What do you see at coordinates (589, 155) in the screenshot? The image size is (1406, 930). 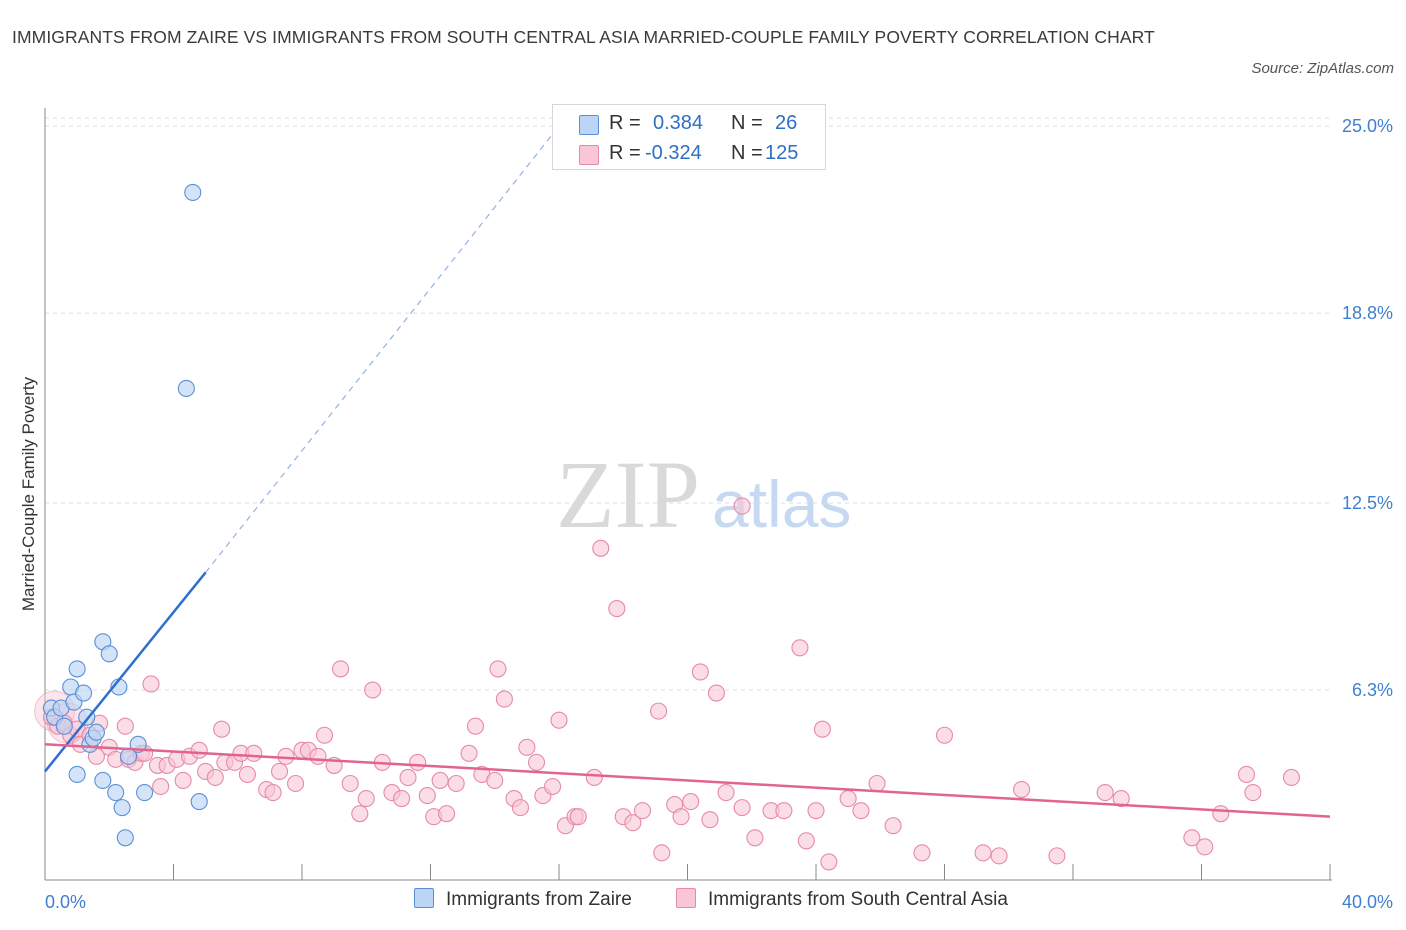 I see `legend-swatch-sca` at bounding box center [589, 155].